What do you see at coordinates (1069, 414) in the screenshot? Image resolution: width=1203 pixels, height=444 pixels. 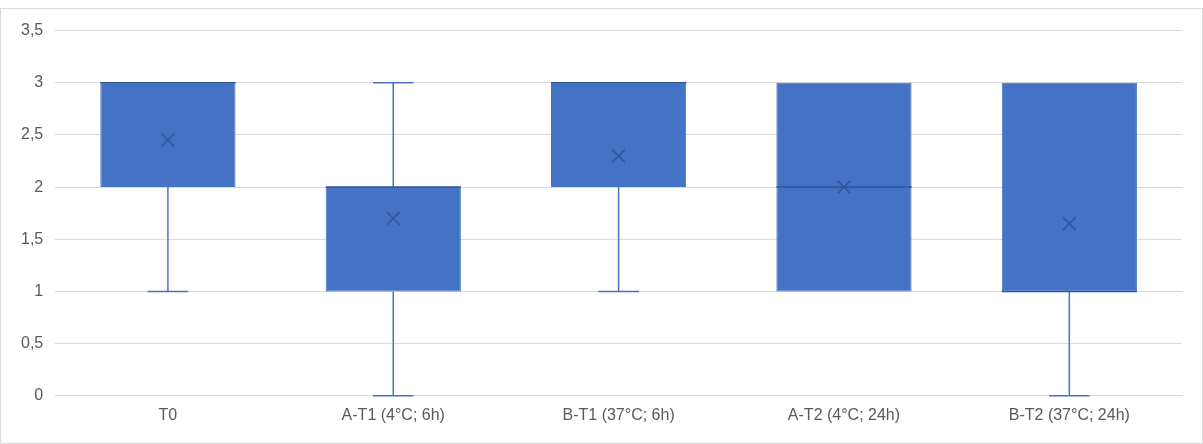 I see `x-tick-label: B-T2 (37°C; 24h)` at bounding box center [1069, 414].